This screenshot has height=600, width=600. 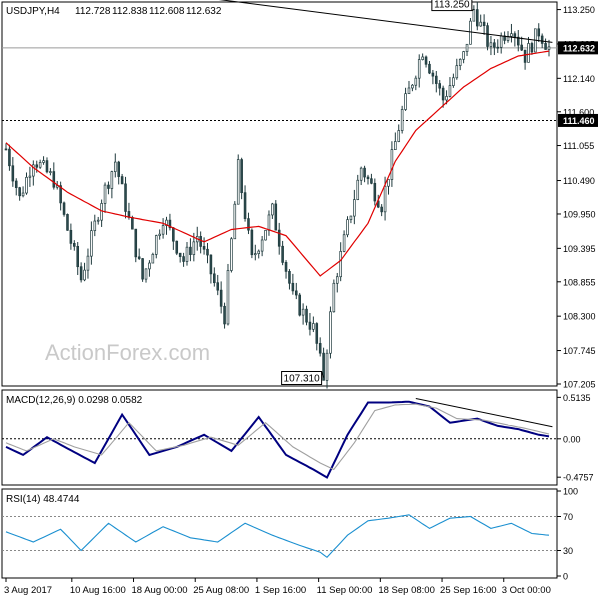 I want to click on last-price-label: 112.632, so click(x=578, y=48).